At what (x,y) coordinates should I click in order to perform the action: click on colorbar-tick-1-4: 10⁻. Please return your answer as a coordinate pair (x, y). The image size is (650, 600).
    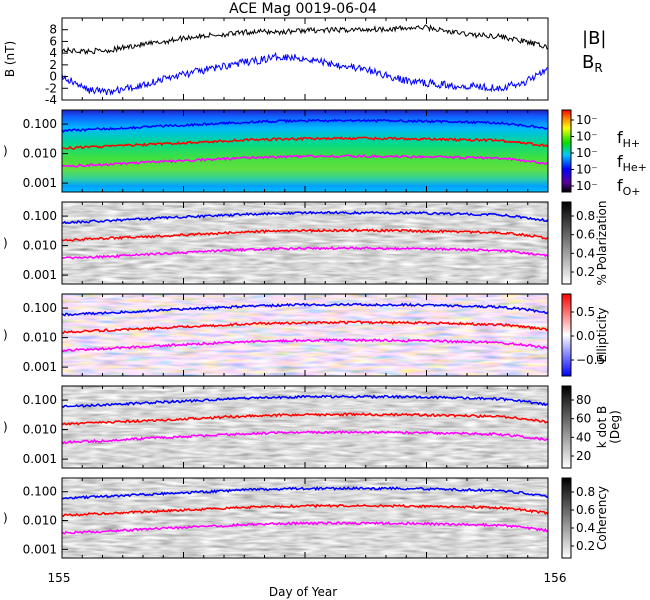
    Looking at the image, I should click on (587, 186).